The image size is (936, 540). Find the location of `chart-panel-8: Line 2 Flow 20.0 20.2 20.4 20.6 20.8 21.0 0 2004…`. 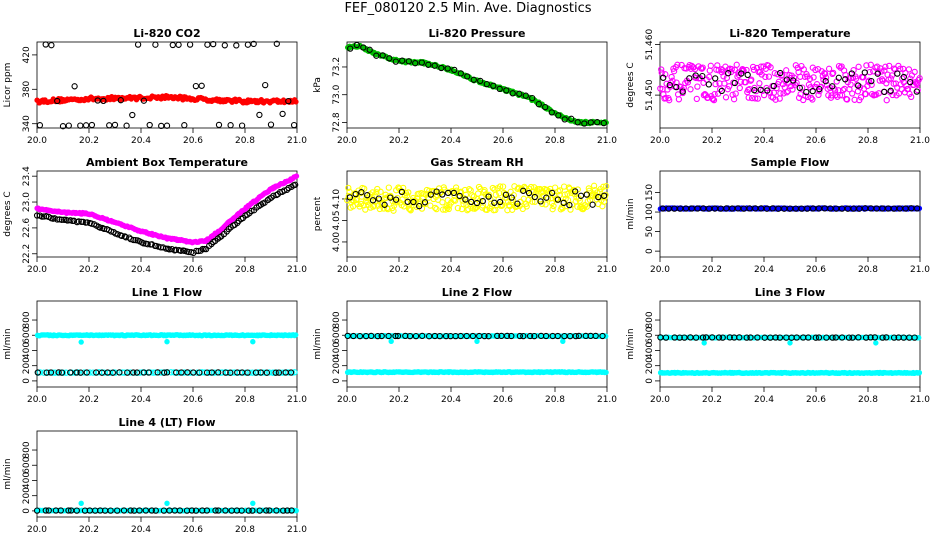

chart-panel-8: Line 2 Flow 20.0 20.2 20.4 20.6 20.8 21.0 0 2004… is located at coordinates (465, 345).